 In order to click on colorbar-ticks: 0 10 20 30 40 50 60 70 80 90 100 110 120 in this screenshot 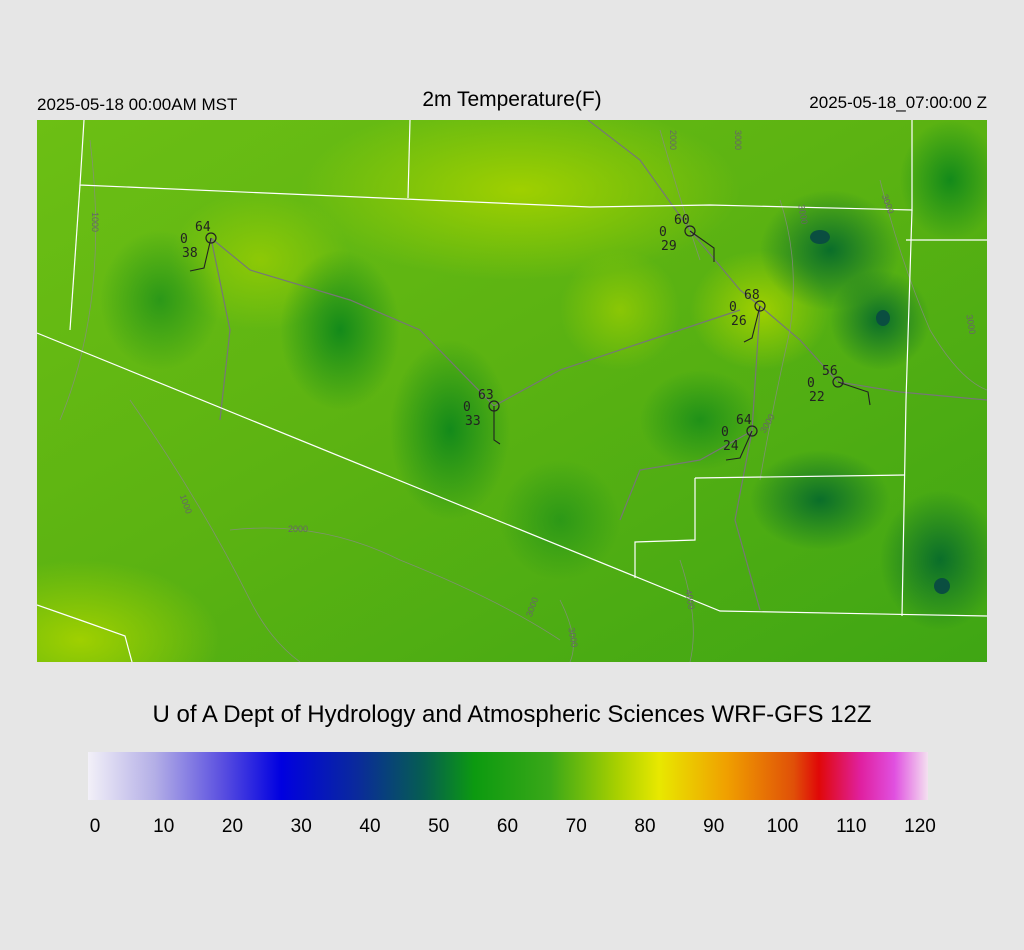, I will do `click(513, 826)`.